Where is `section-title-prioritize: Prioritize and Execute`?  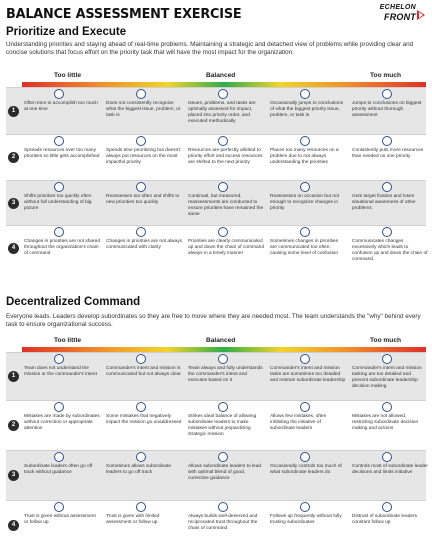 section-title-prioritize: Prioritize and Execute is located at coordinates (66, 32).